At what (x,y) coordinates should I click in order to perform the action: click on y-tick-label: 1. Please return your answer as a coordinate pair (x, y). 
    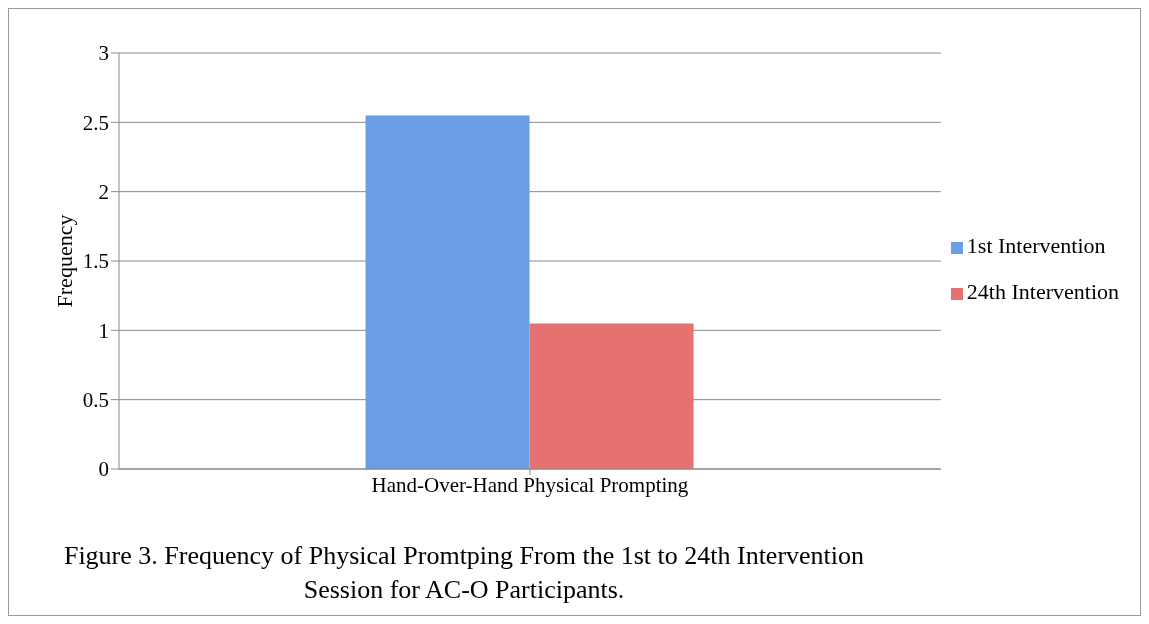
    Looking at the image, I should click on (103, 330).